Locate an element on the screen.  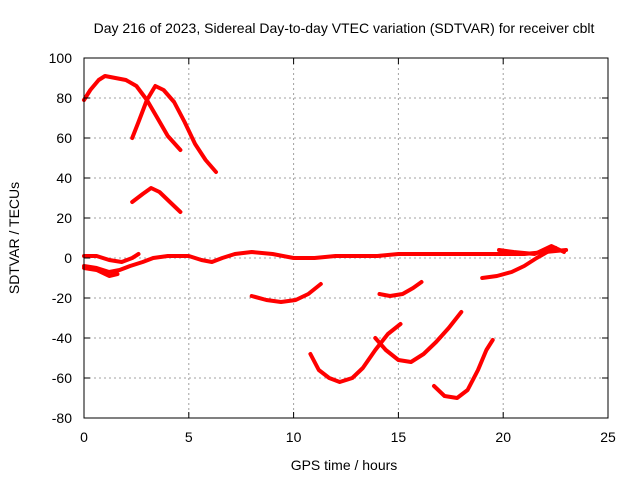
y-tick-label: -40 is located at coordinates (62, 338).